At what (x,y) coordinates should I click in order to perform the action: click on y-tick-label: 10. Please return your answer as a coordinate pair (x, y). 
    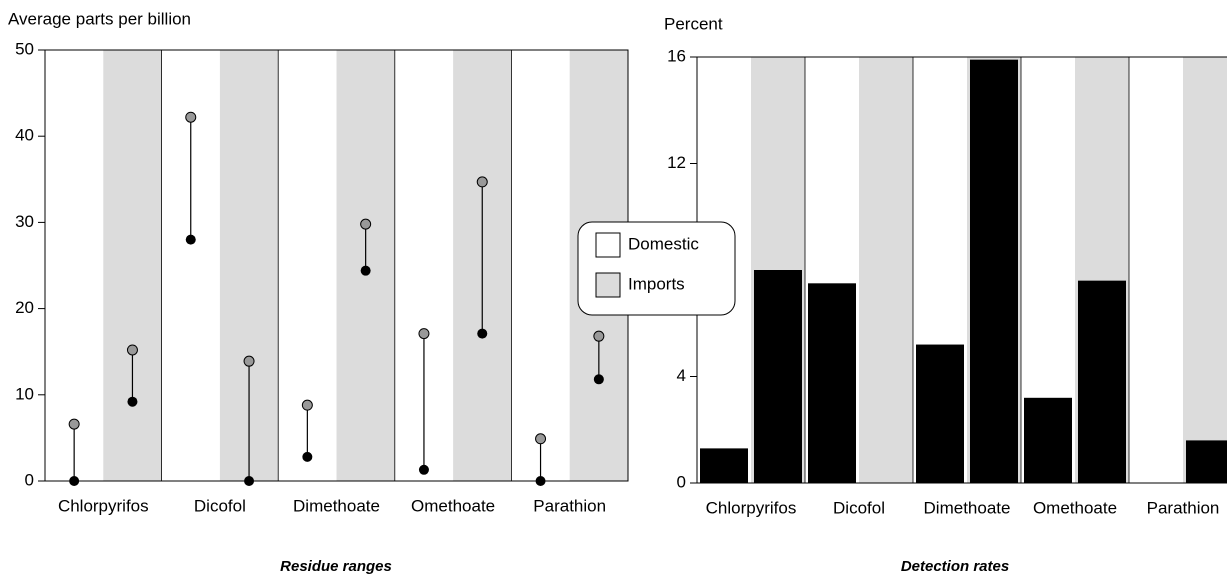
    Looking at the image, I should click on (24, 393).